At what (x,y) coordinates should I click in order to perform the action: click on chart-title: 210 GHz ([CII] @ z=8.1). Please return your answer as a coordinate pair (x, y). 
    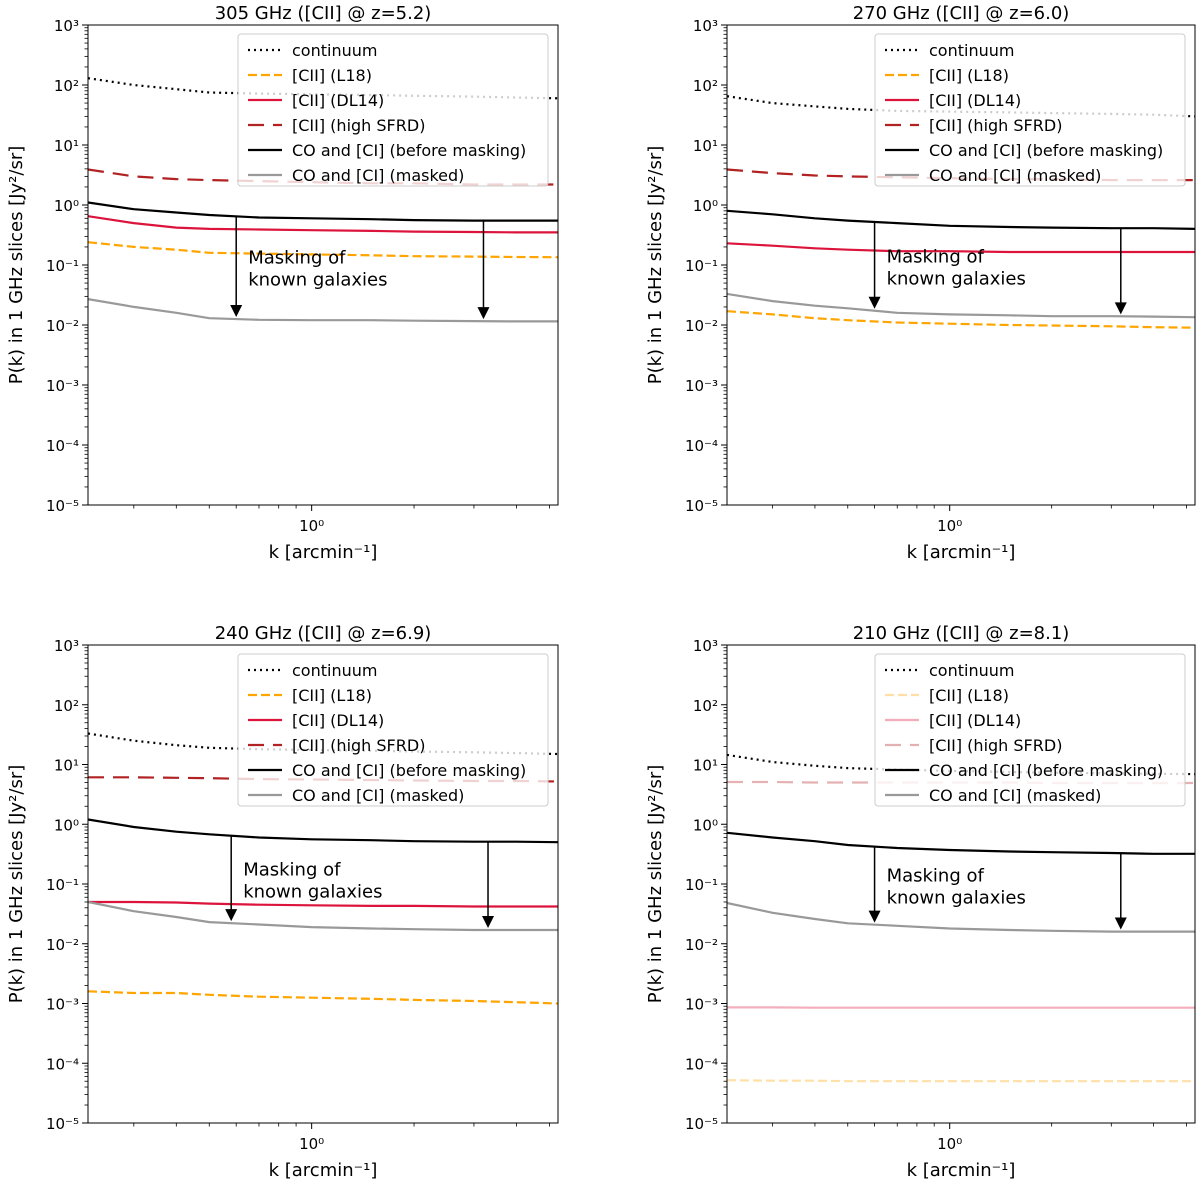
    Looking at the image, I should click on (961, 633).